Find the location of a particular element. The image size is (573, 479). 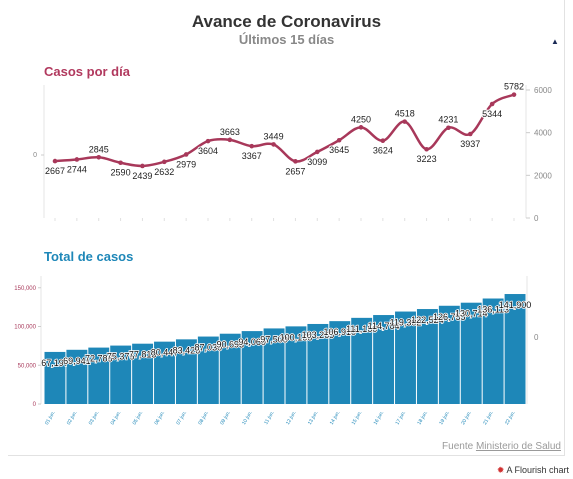

x-axis-category-label: 14 jun. is located at coordinates (335, 418).